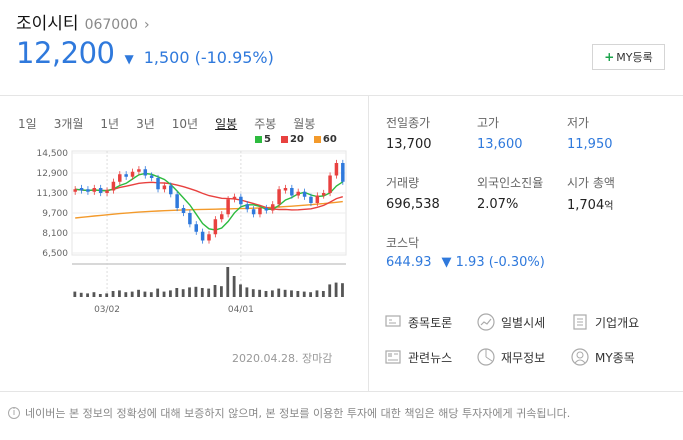  Describe the element at coordinates (418, 322) in the screenshot. I see `menu-discussion: 종목토론` at that location.